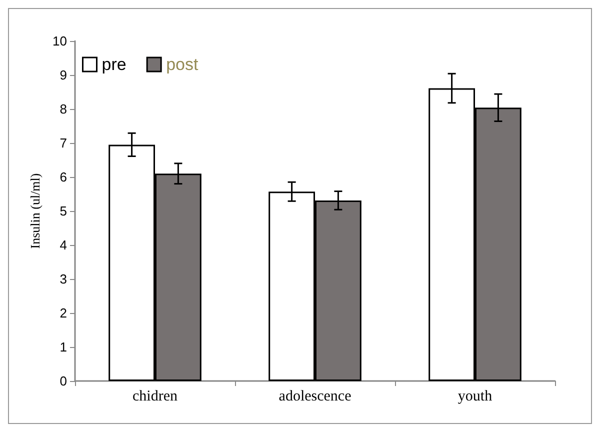 The image size is (600, 432). Describe the element at coordinates (63, 75) in the screenshot. I see `y-tick-label: 9` at that location.